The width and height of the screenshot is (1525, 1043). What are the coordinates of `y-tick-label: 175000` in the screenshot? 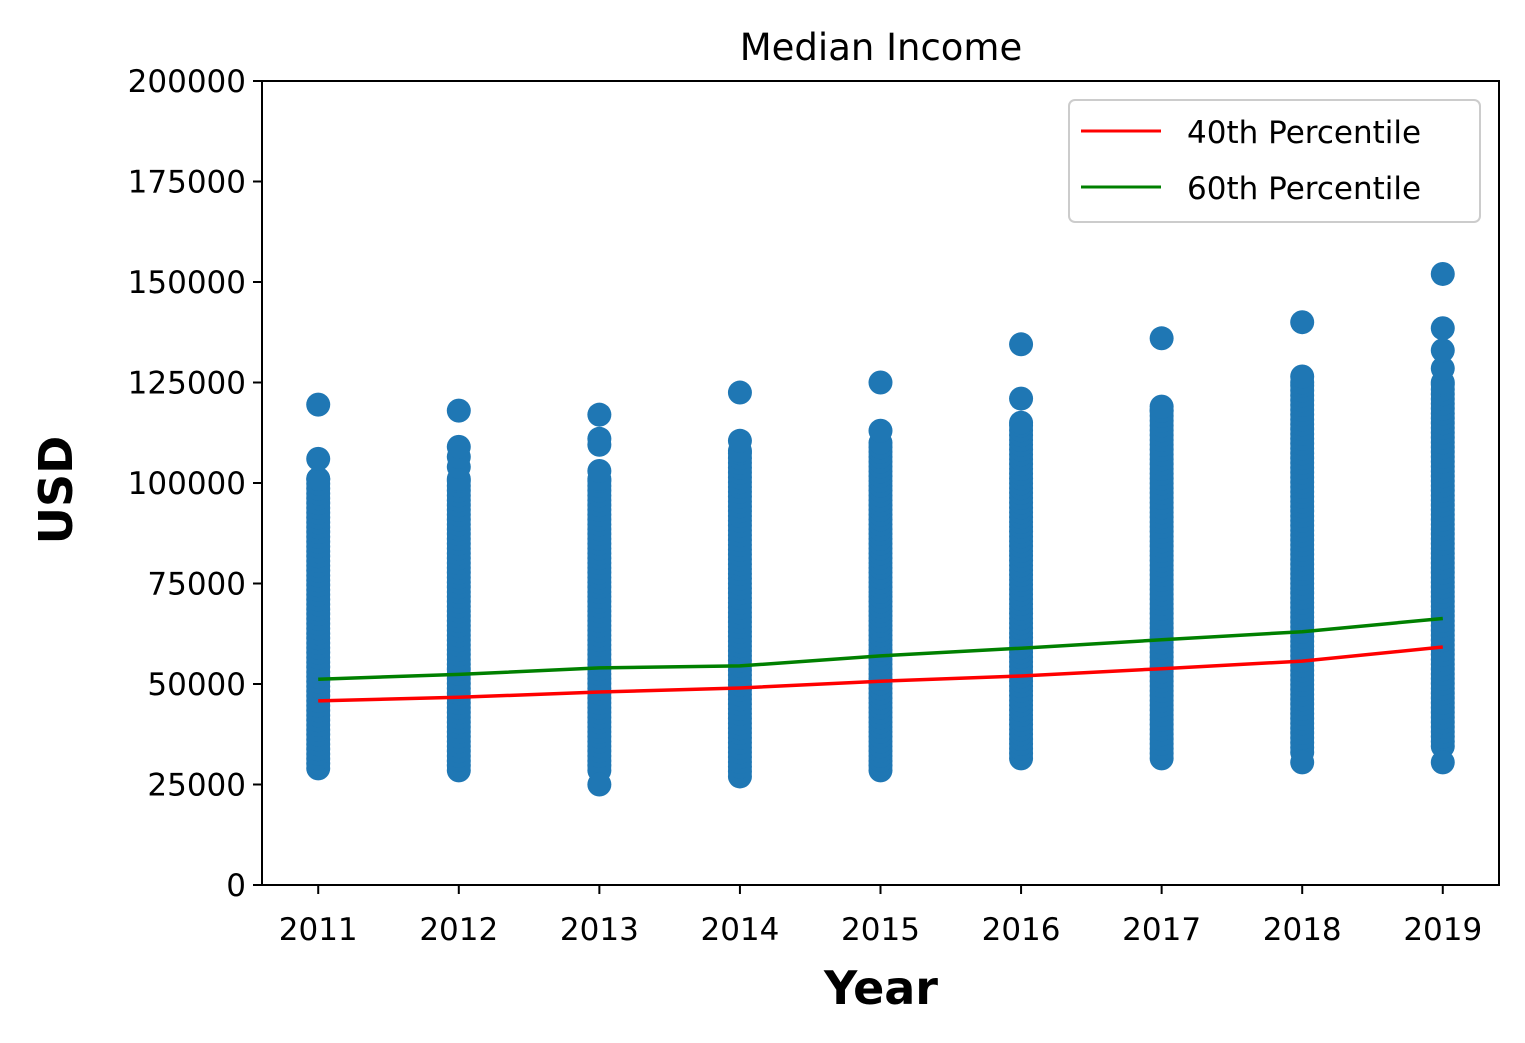 It's located at (187, 183).